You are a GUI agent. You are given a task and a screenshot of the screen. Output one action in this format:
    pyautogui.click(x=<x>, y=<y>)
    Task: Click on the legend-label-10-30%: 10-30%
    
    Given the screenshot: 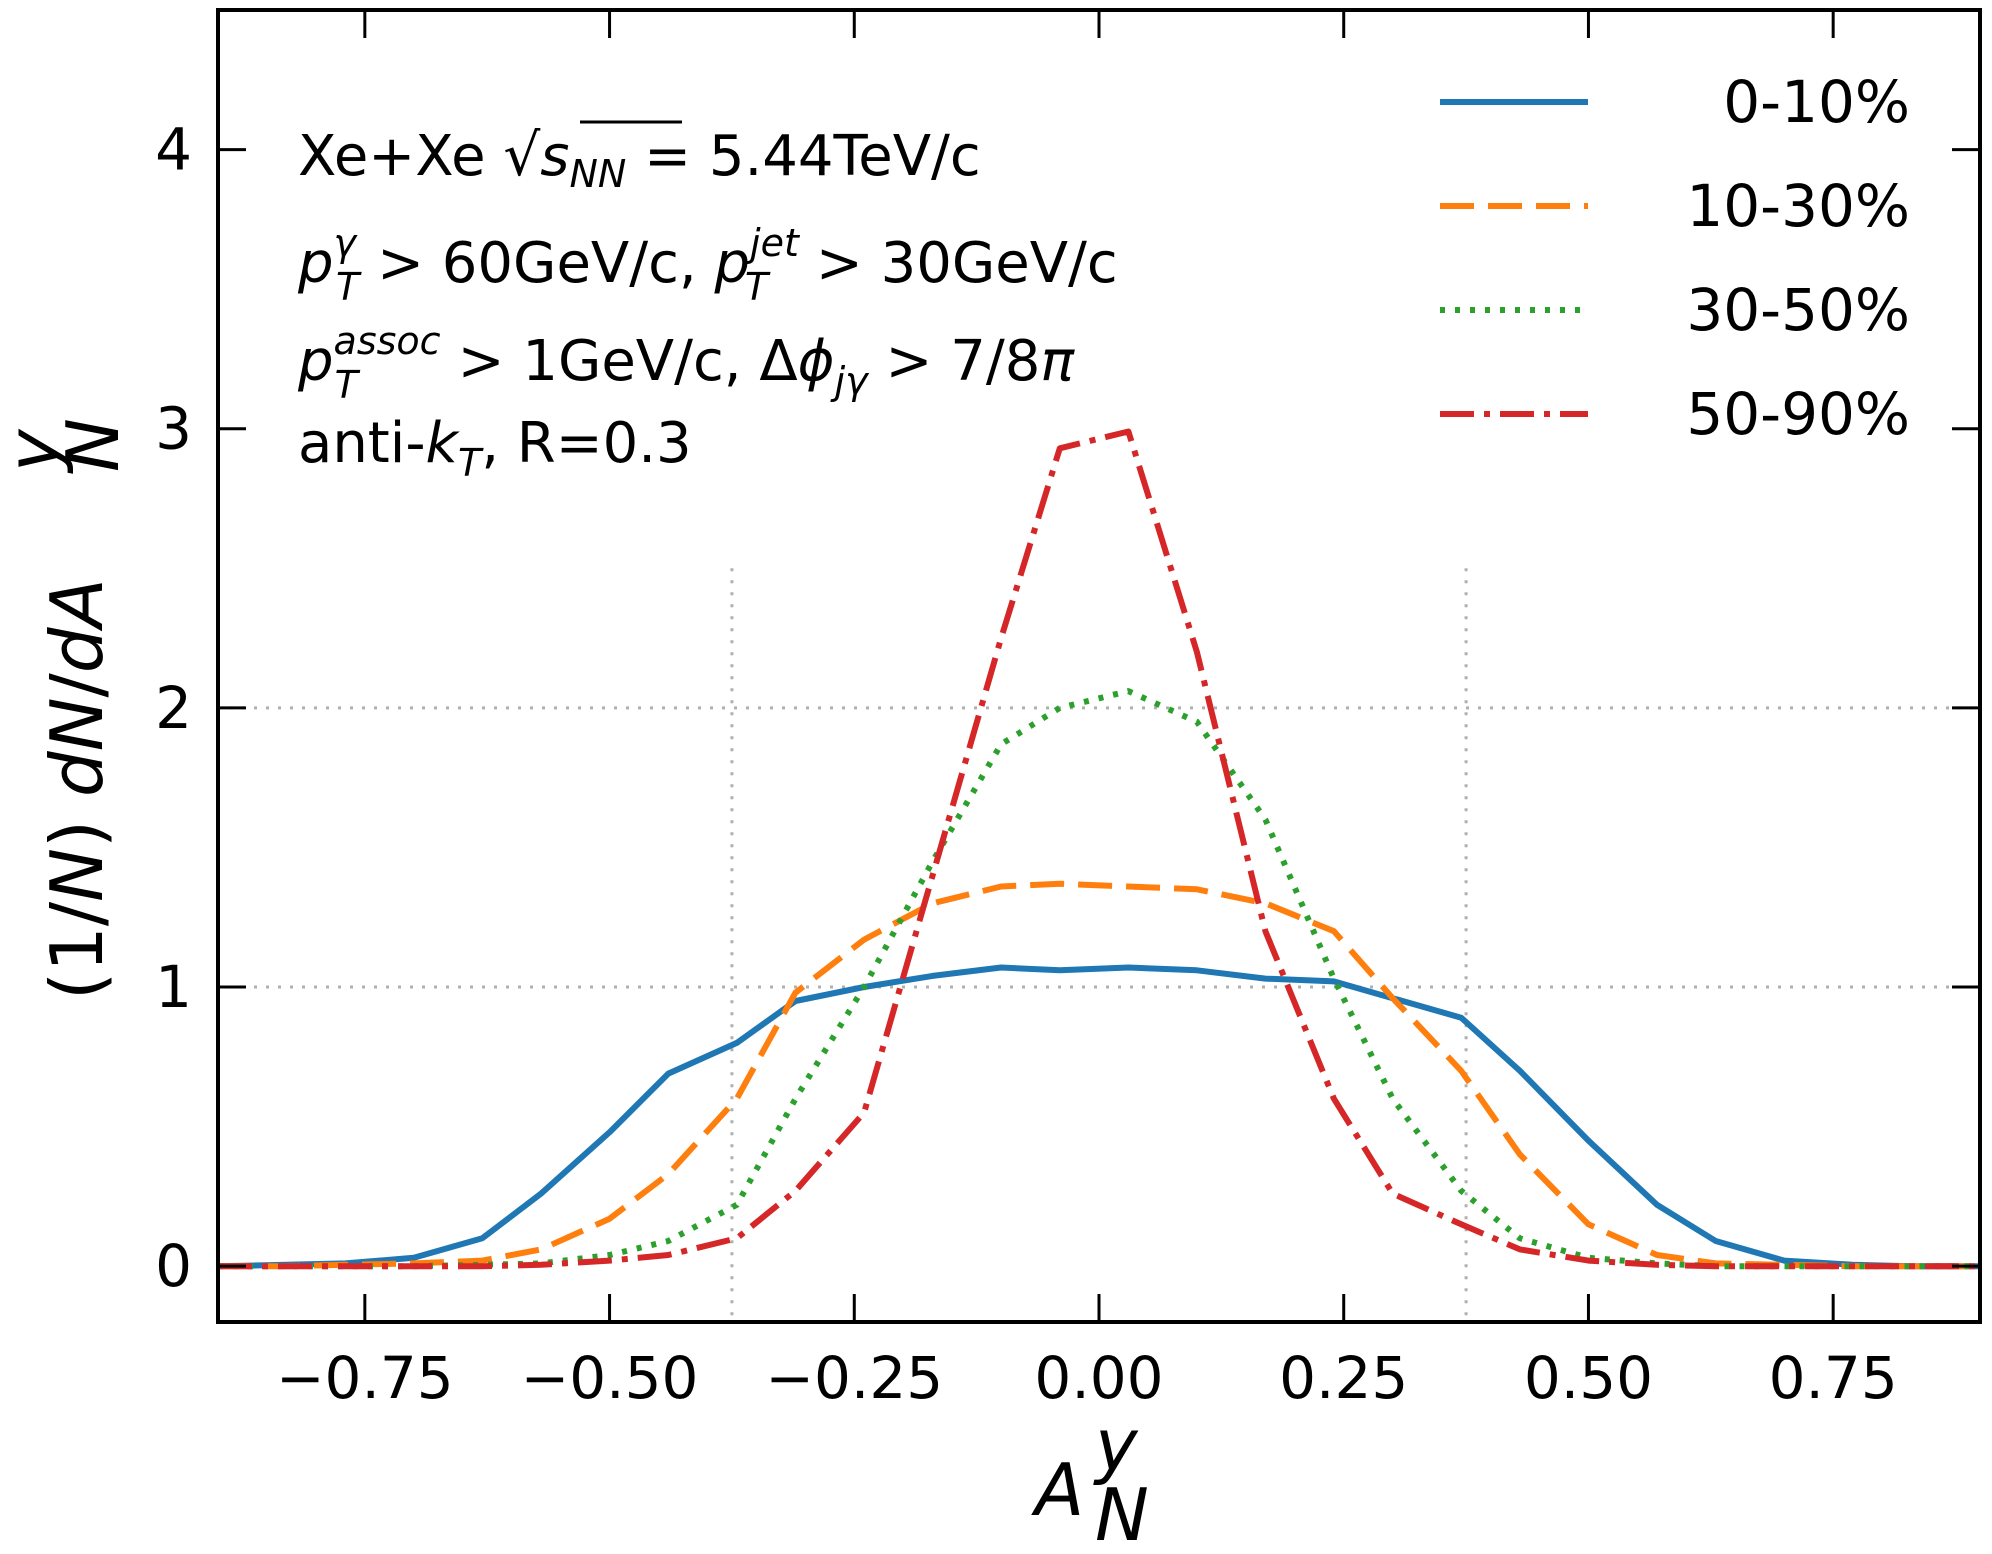 What is the action you would take?
    pyautogui.click(x=1798, y=206)
    